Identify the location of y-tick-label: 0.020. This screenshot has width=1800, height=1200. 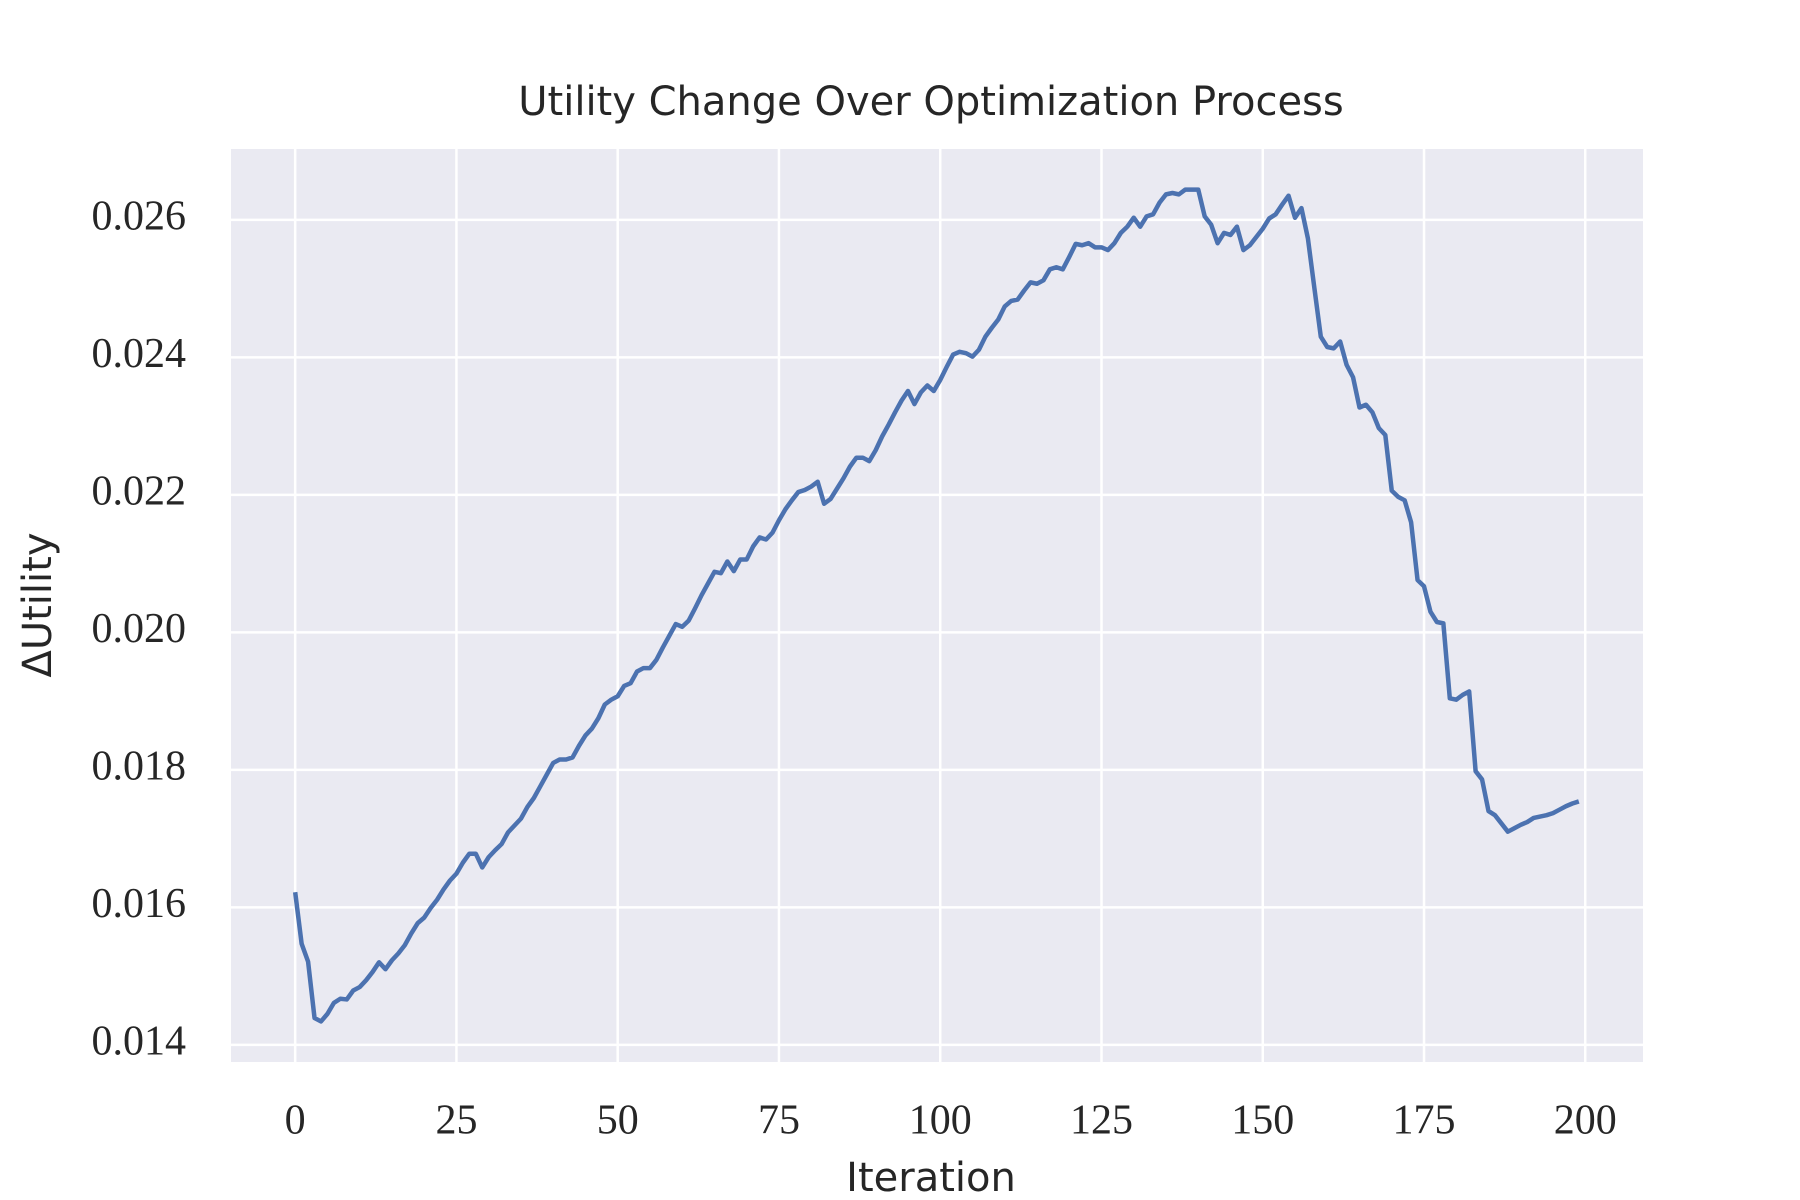
(139, 629).